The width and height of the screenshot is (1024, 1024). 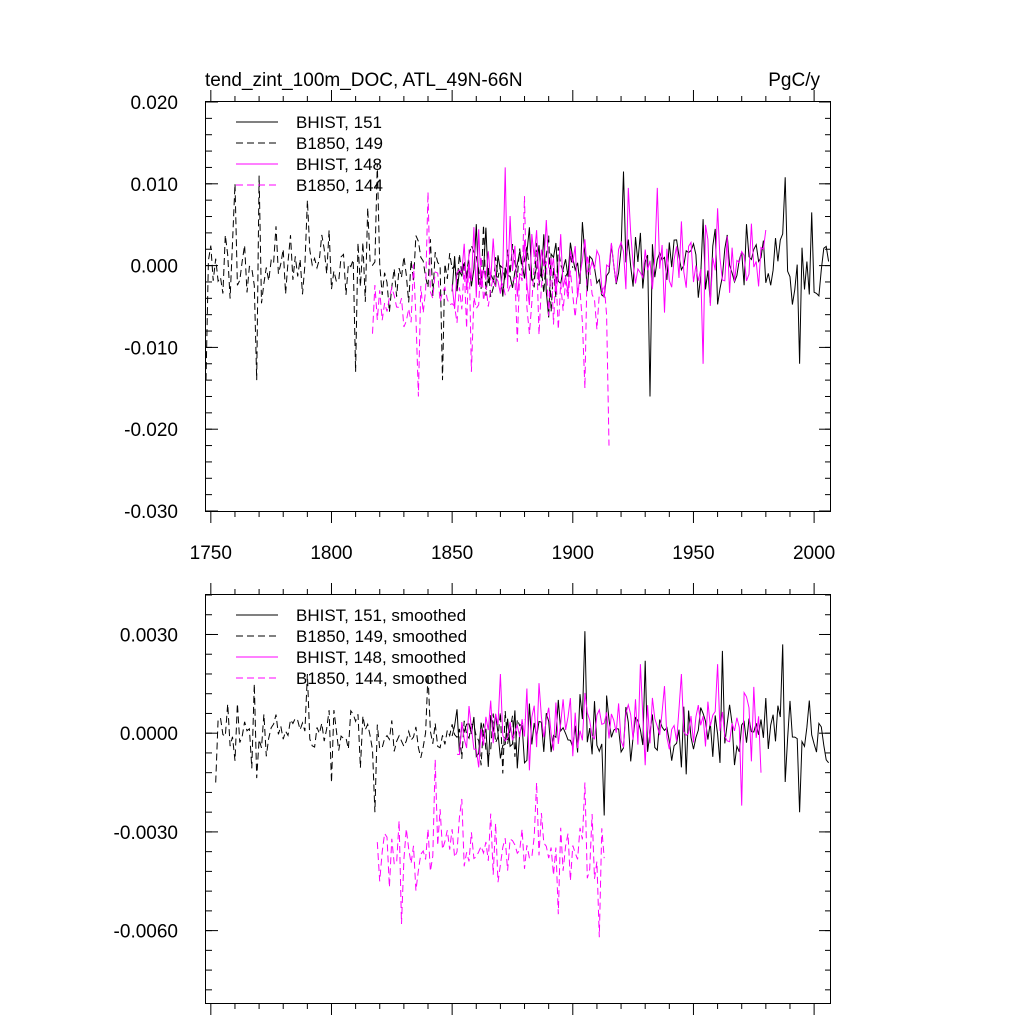 I want to click on x-tick-label: 1950, so click(x=693, y=553).